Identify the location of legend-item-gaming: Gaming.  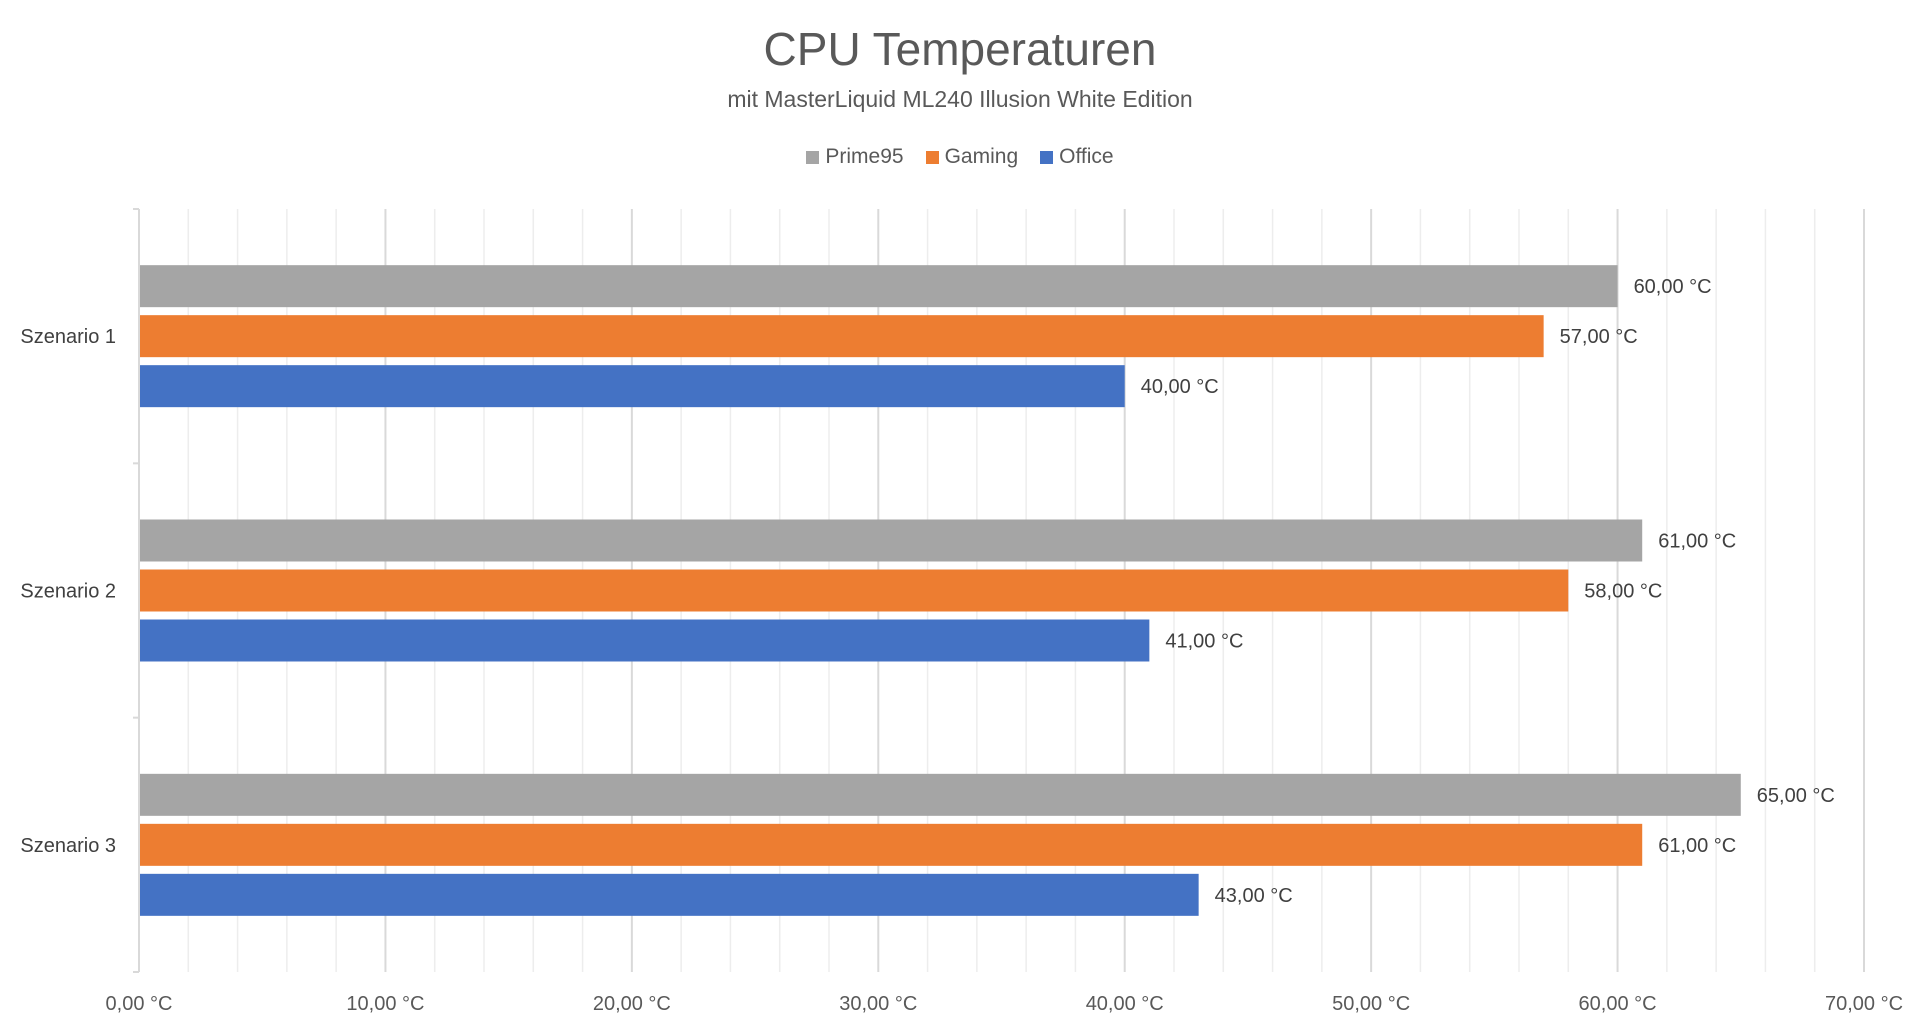
(972, 157).